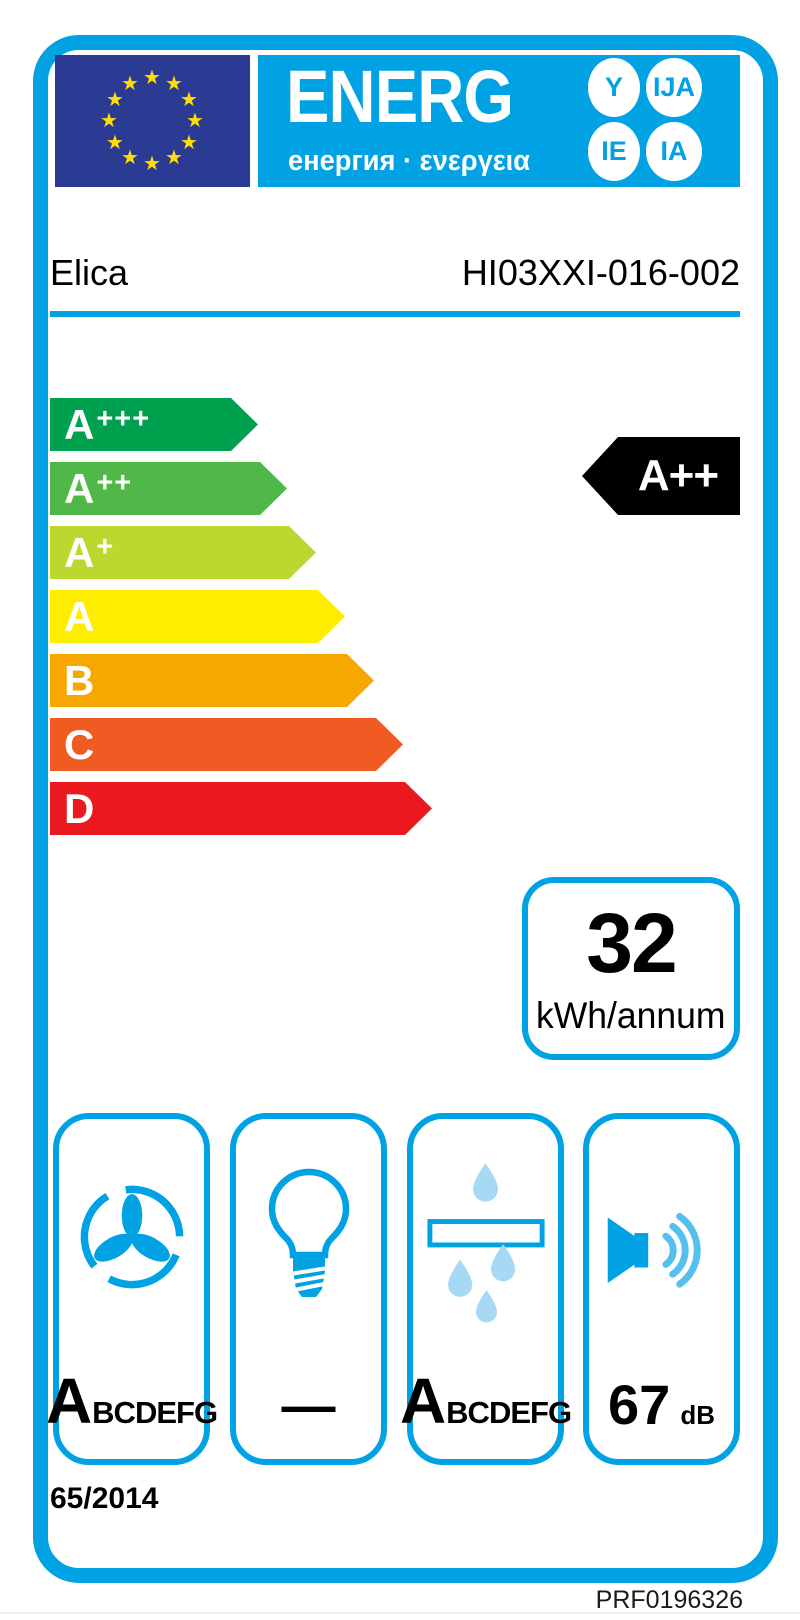 This screenshot has height=1620, width=800. Describe the element at coordinates (395, 314) in the screenshot. I see `header-divider` at that location.